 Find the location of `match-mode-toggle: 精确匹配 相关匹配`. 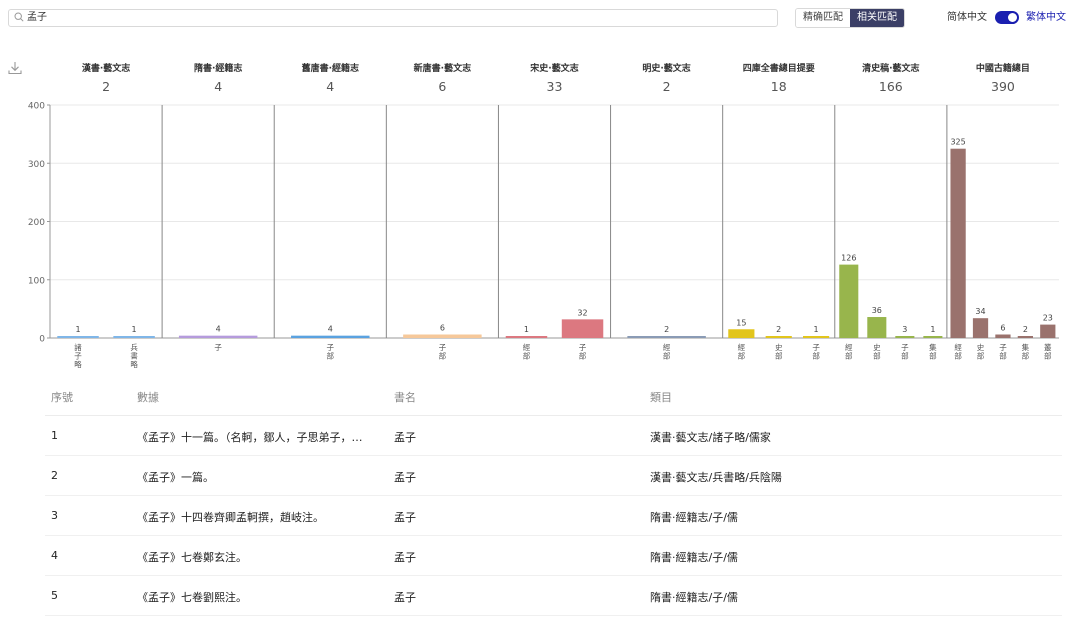

match-mode-toggle: 精确匹配 相关匹配 is located at coordinates (850, 18).